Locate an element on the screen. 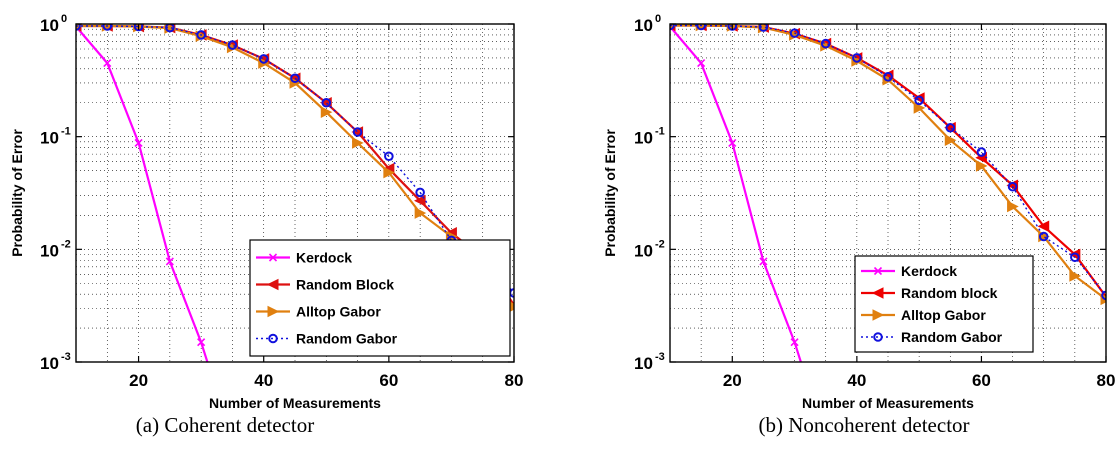 The height and width of the screenshot is (456, 1120). figure-caption: (a) Coherent detector is located at coordinates (225, 425).